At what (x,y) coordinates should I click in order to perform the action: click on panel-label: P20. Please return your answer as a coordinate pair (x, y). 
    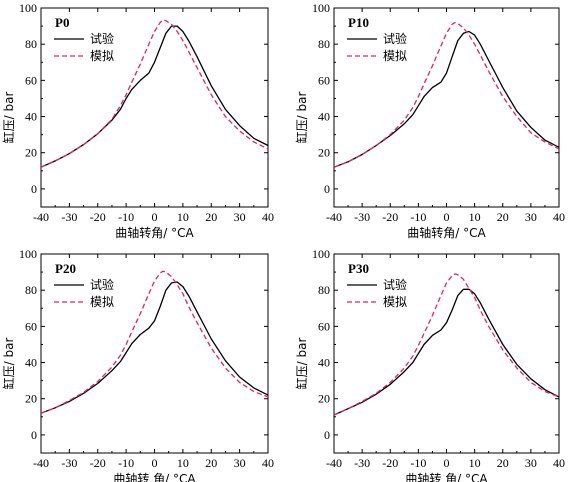
    Looking at the image, I should click on (65, 268).